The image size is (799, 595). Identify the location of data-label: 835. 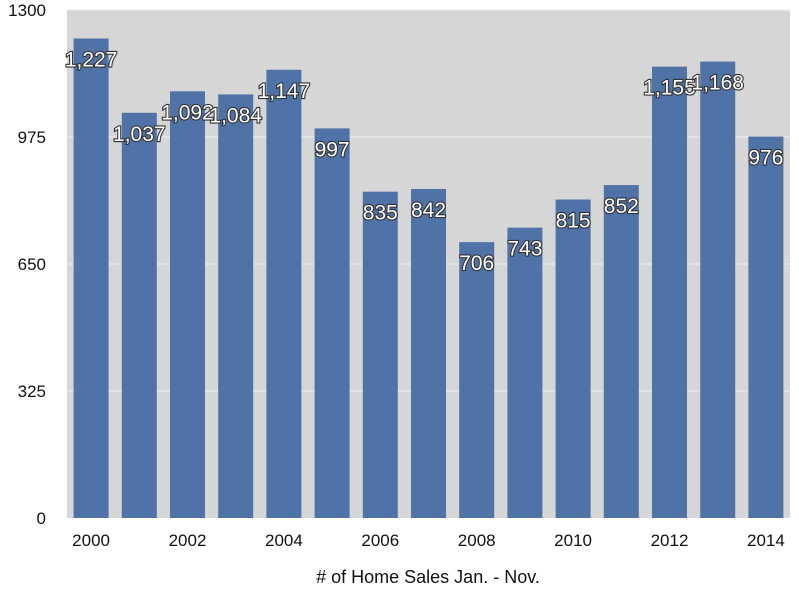
(380, 213).